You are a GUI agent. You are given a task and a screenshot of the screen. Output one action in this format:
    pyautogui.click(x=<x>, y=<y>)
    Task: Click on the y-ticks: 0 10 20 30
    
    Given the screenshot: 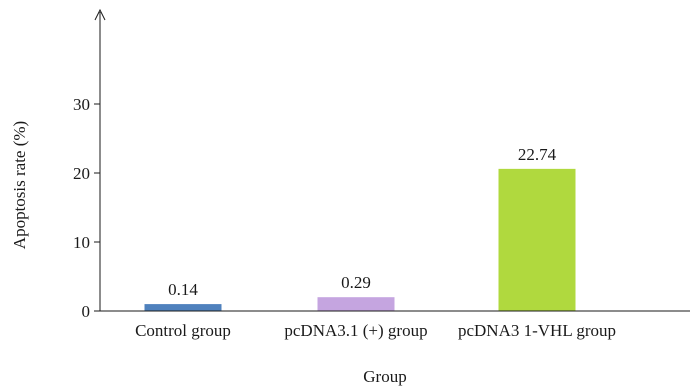 What is the action you would take?
    pyautogui.click(x=86, y=208)
    